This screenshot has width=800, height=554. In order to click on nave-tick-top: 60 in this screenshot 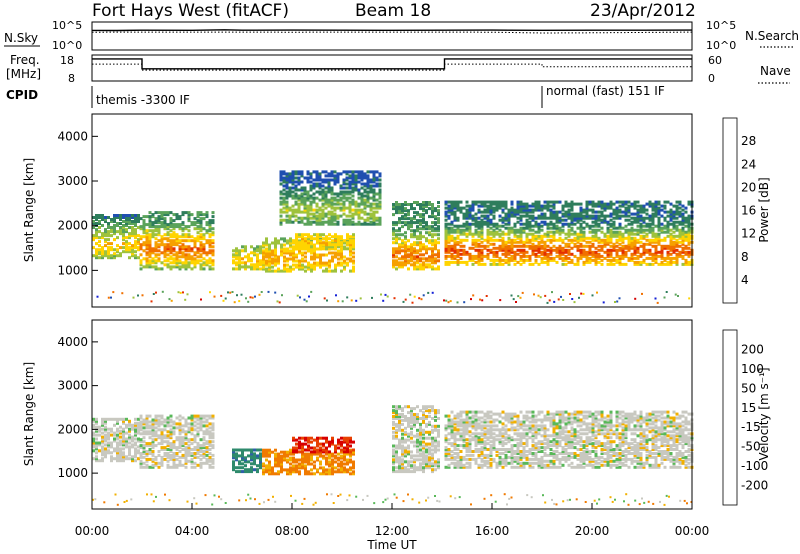, I will do `click(715, 60)`.